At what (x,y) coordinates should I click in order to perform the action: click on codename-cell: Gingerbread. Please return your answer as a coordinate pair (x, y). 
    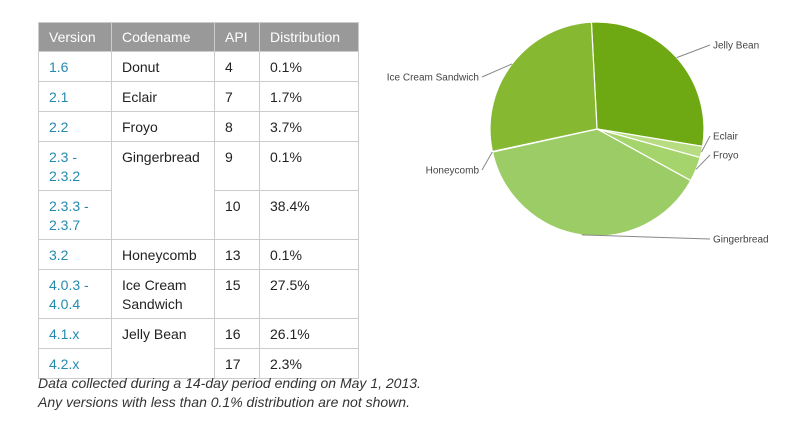
    Looking at the image, I should click on (163, 190).